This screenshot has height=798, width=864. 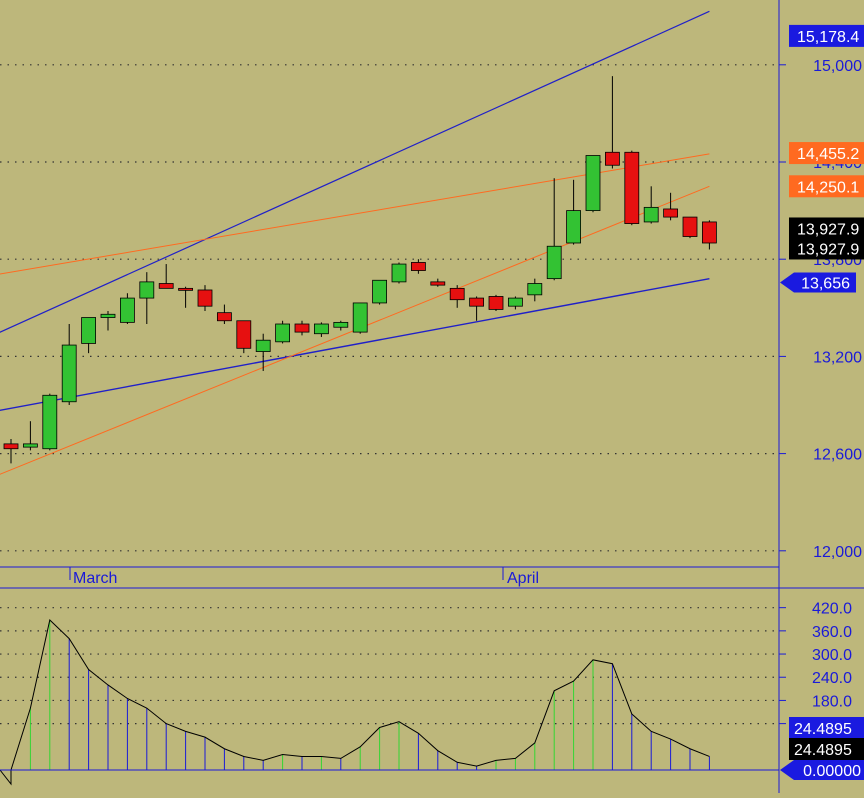 What do you see at coordinates (837, 455) in the screenshot?
I see `price-tick-label: 12,600` at bounding box center [837, 455].